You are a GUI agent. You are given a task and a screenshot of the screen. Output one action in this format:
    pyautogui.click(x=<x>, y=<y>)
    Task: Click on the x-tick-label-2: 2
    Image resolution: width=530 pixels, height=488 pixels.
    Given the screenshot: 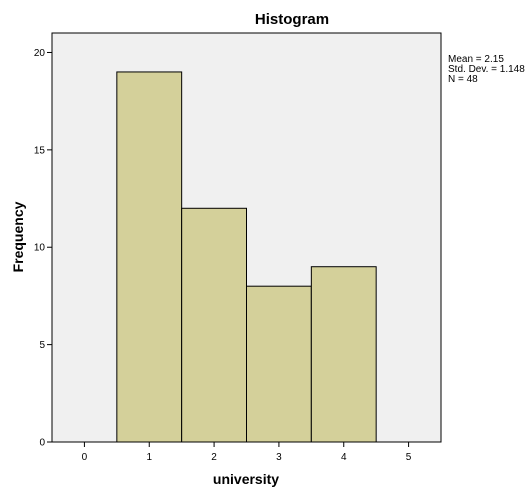 What is the action you would take?
    pyautogui.click(x=214, y=457)
    